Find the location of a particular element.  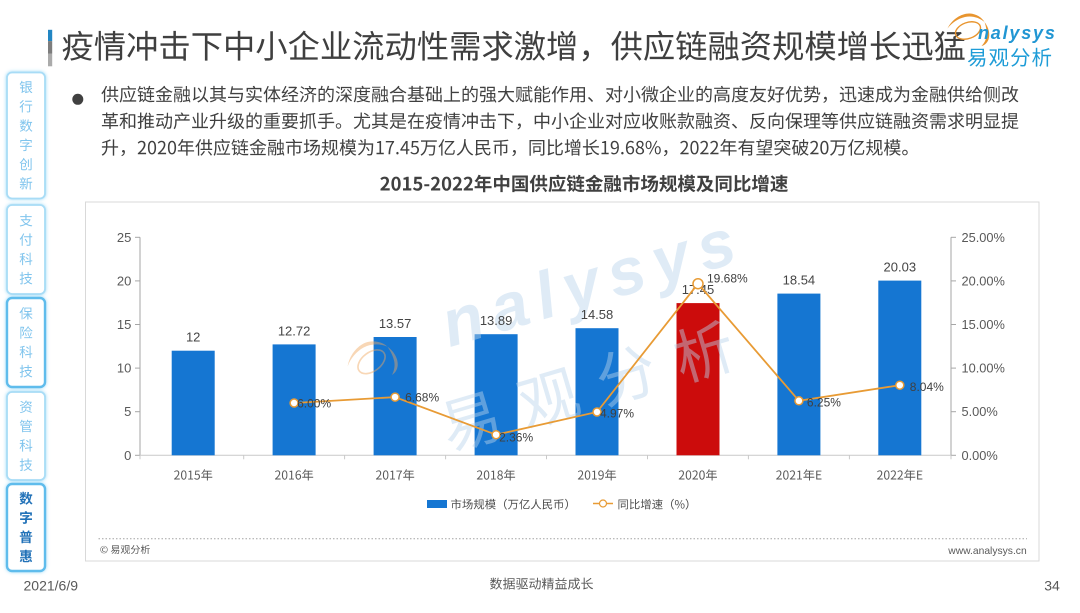

svg-text: nalysys is located at coordinates (1017, 33).